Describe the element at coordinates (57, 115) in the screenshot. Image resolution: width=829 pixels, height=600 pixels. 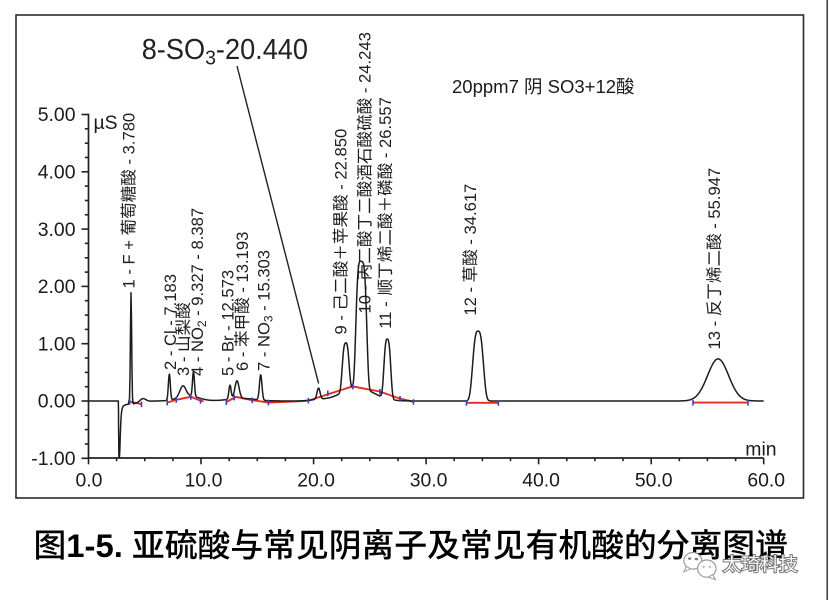
I see `svg-text: 5.00` at that location.